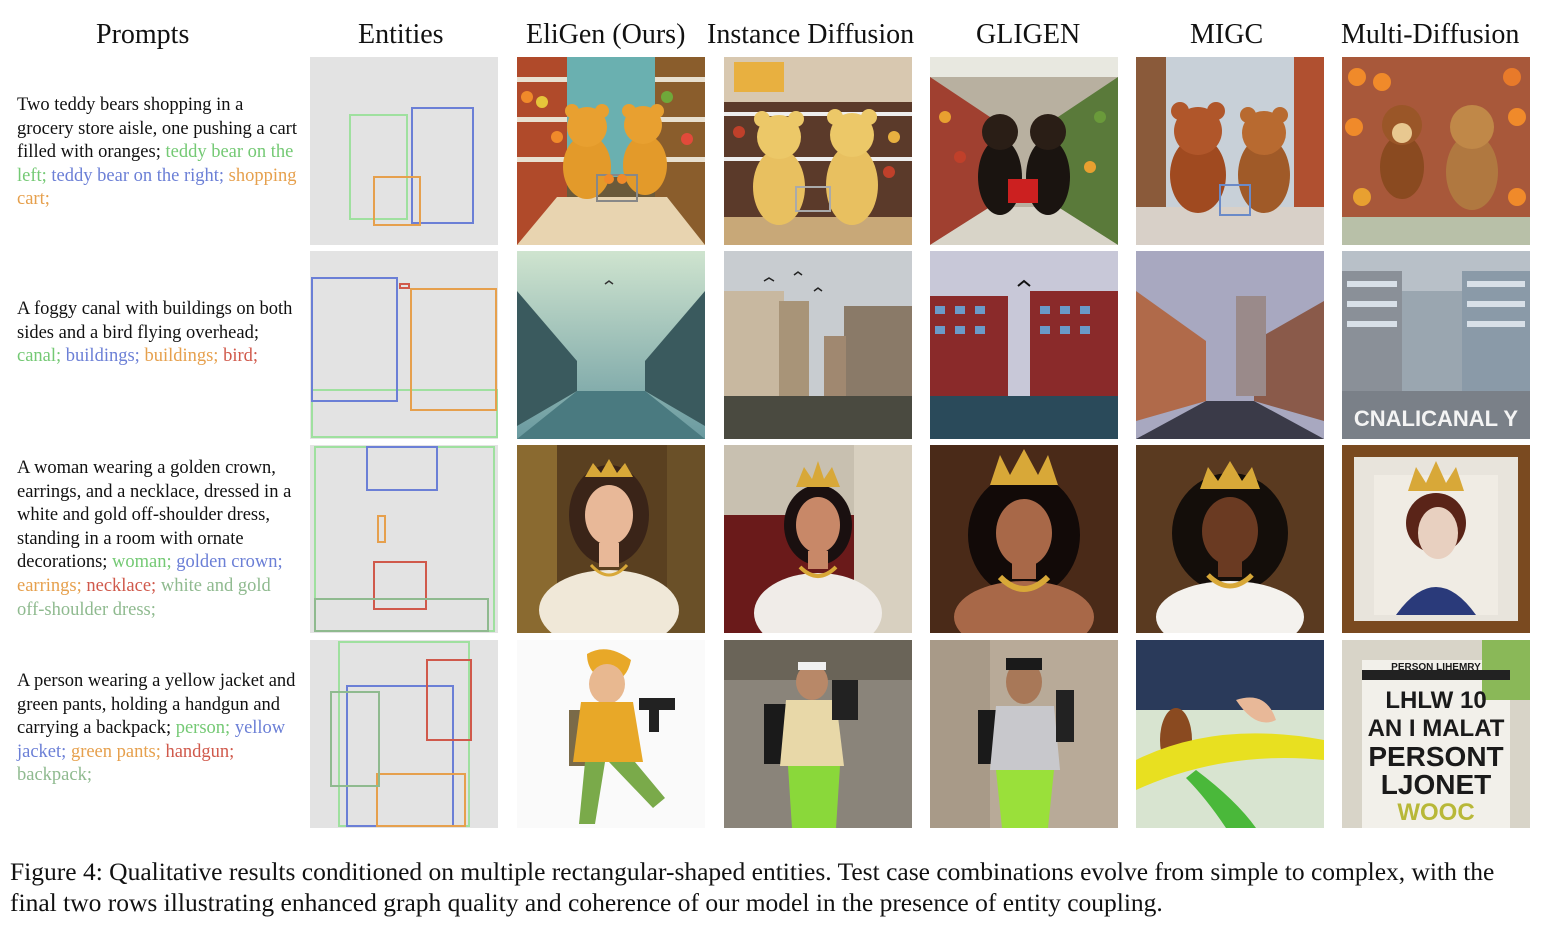  What do you see at coordinates (1436, 667) in the screenshot?
I see `multi-diffusion-artifact-text: PERSON LIHEMRY` at bounding box center [1436, 667].